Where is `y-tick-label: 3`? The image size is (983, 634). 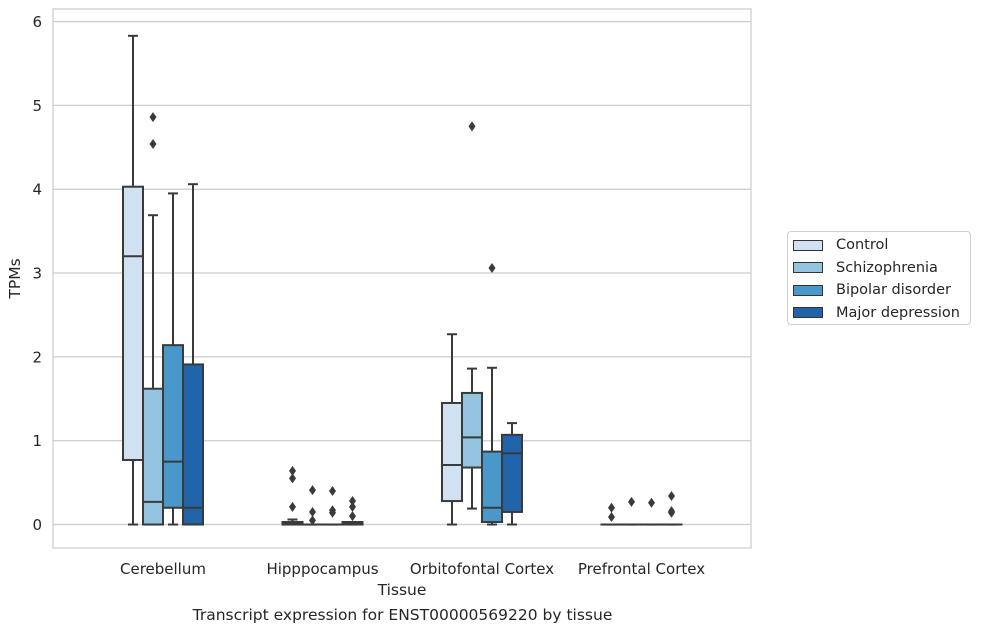 y-tick-label: 3 is located at coordinates (37, 274).